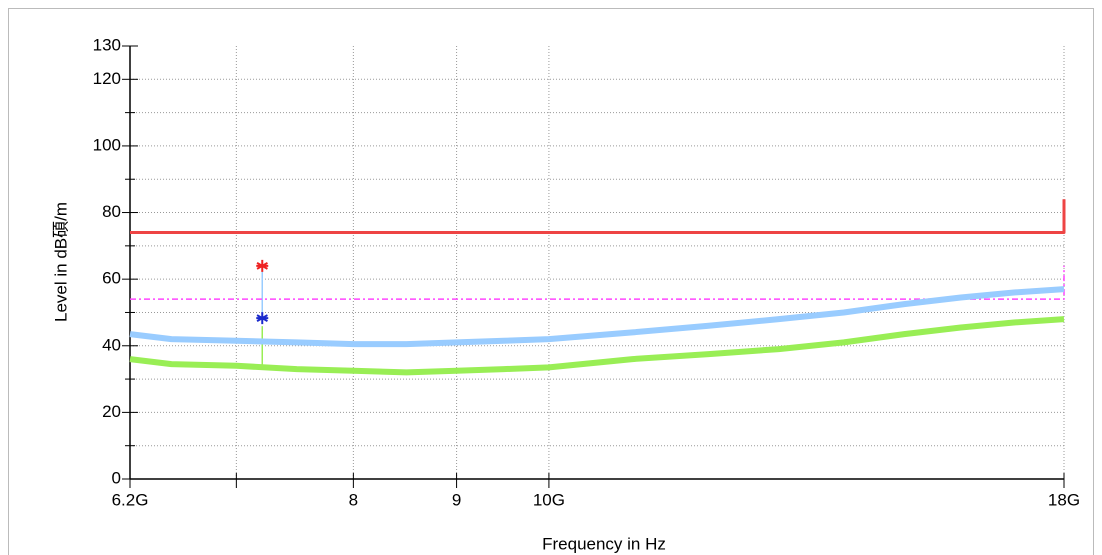 The height and width of the screenshot is (555, 1102). What do you see at coordinates (353, 499) in the screenshot?
I see `x-tick-label: 8` at bounding box center [353, 499].